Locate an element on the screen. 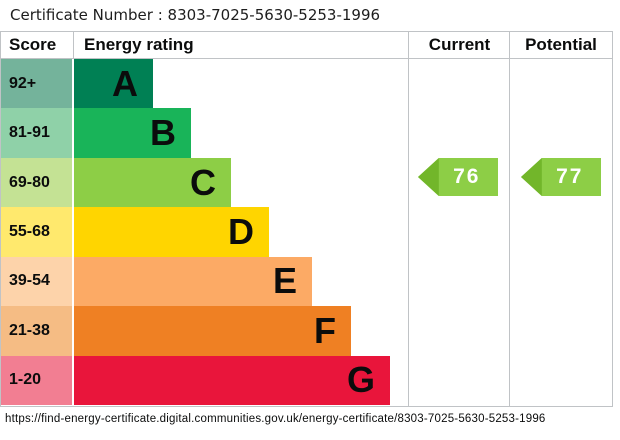 The image size is (620, 440). rating-bar: D is located at coordinates (171, 232).